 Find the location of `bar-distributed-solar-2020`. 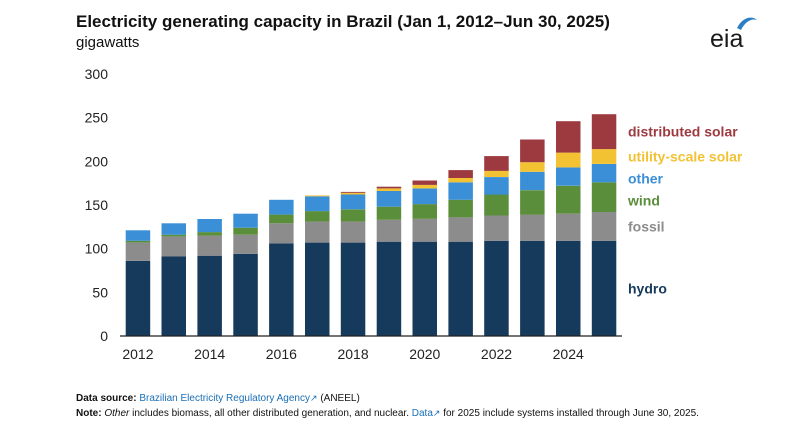

bar-distributed-solar-2020 is located at coordinates (424, 182).